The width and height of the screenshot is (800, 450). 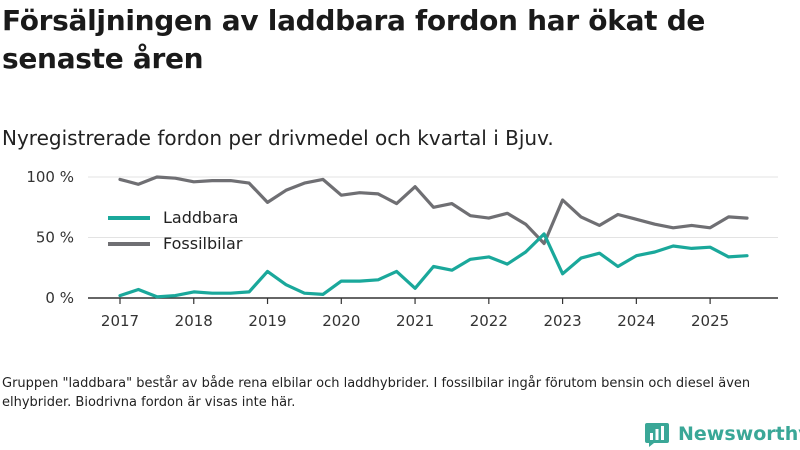 What do you see at coordinates (120, 321) in the screenshot?
I see `x-tick-label: 2017` at bounding box center [120, 321].